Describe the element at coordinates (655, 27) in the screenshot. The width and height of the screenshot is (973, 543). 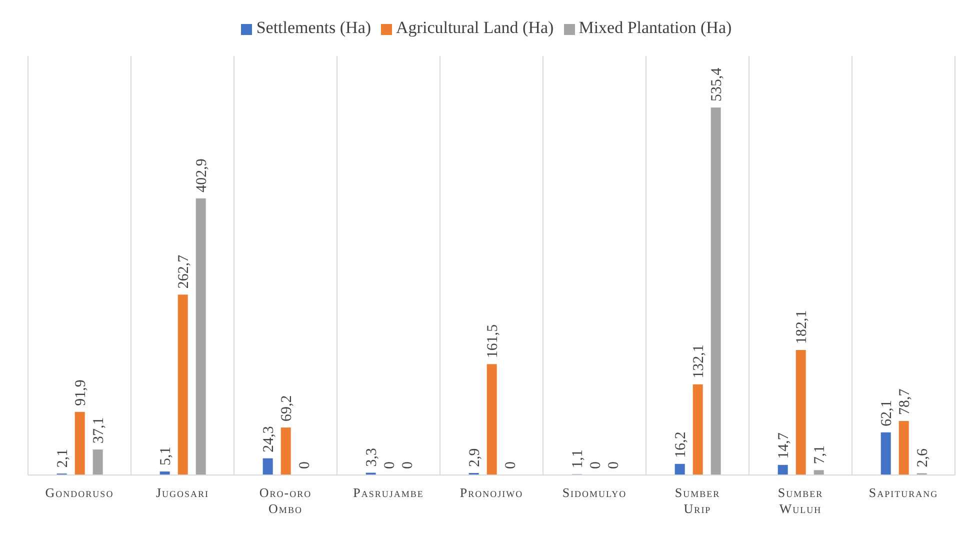
I see `legend-label: Mixed Plantation (Ha)` at that location.